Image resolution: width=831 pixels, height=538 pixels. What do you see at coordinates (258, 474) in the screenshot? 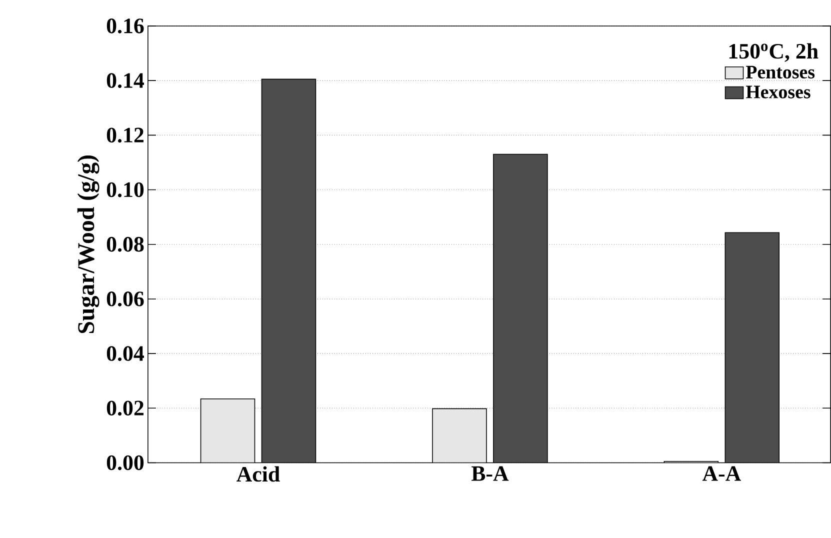
I see `x-tick-label: Acid` at bounding box center [258, 474].